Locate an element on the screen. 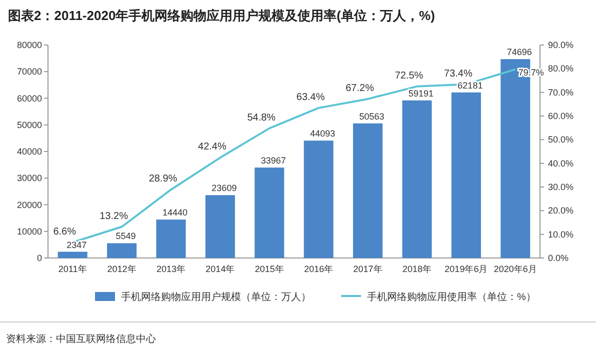  data-label: 6.6% is located at coordinates (64, 232).